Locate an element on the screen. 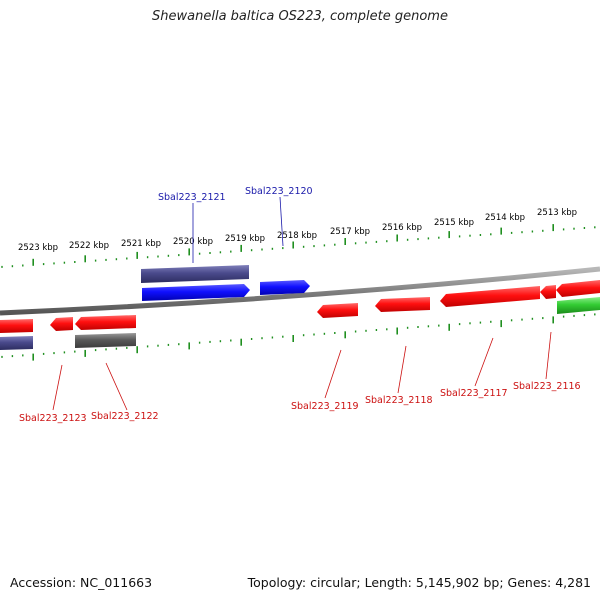 The width and height of the screenshot is (600, 600). gene-label-sbal223-2119: Sbal223_2119 is located at coordinates (325, 406).